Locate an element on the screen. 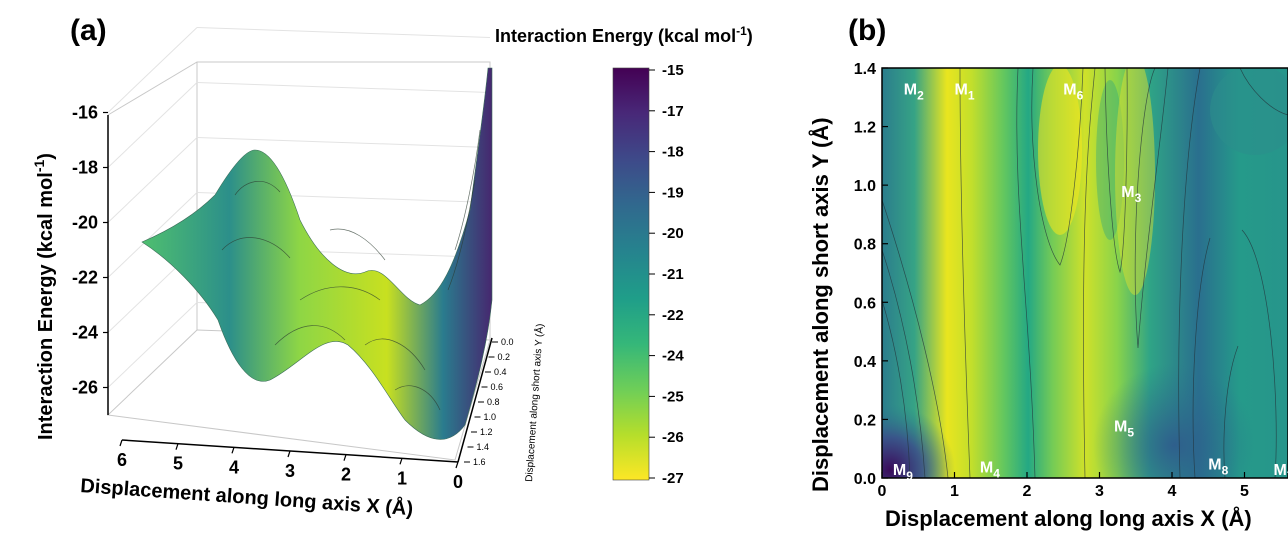  x-tick-label: 2 is located at coordinates (346, 475).